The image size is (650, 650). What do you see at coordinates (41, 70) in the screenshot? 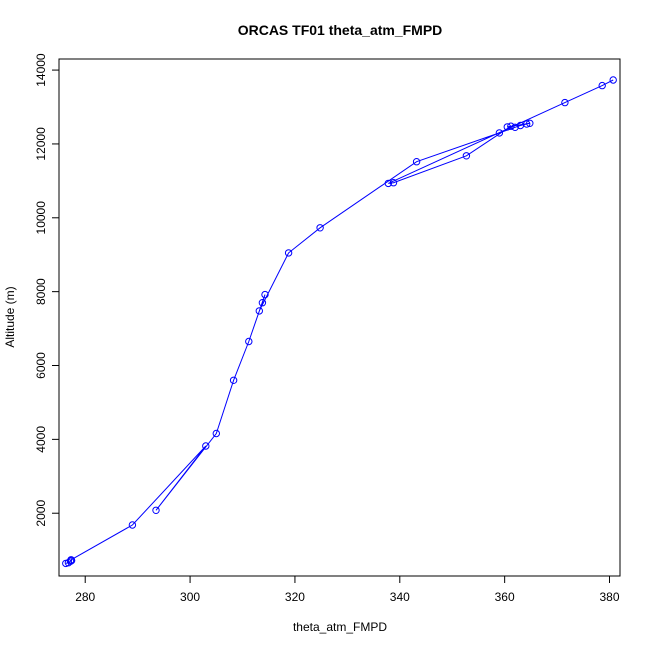
I see `y-tick-label-6: 14000` at bounding box center [41, 70].